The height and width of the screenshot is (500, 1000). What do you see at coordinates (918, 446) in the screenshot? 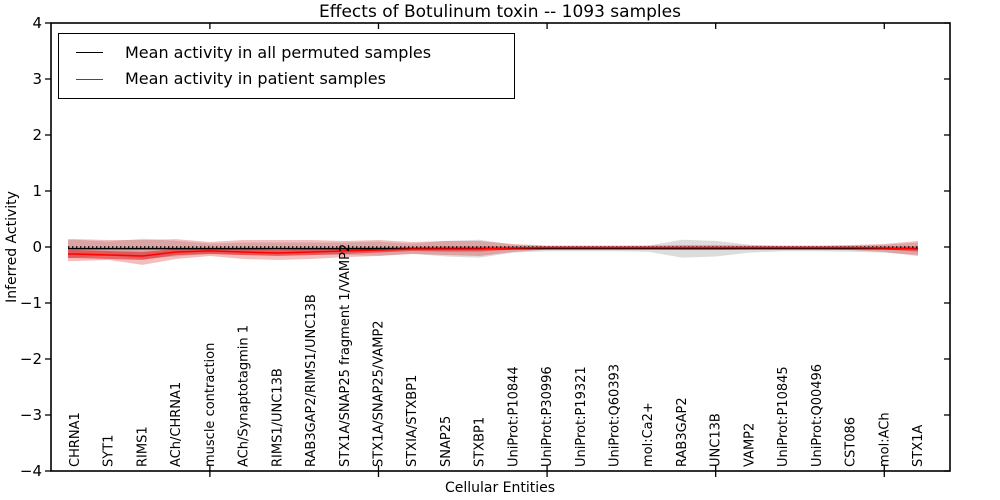
I see `x-category-label: STX1A` at bounding box center [918, 446].